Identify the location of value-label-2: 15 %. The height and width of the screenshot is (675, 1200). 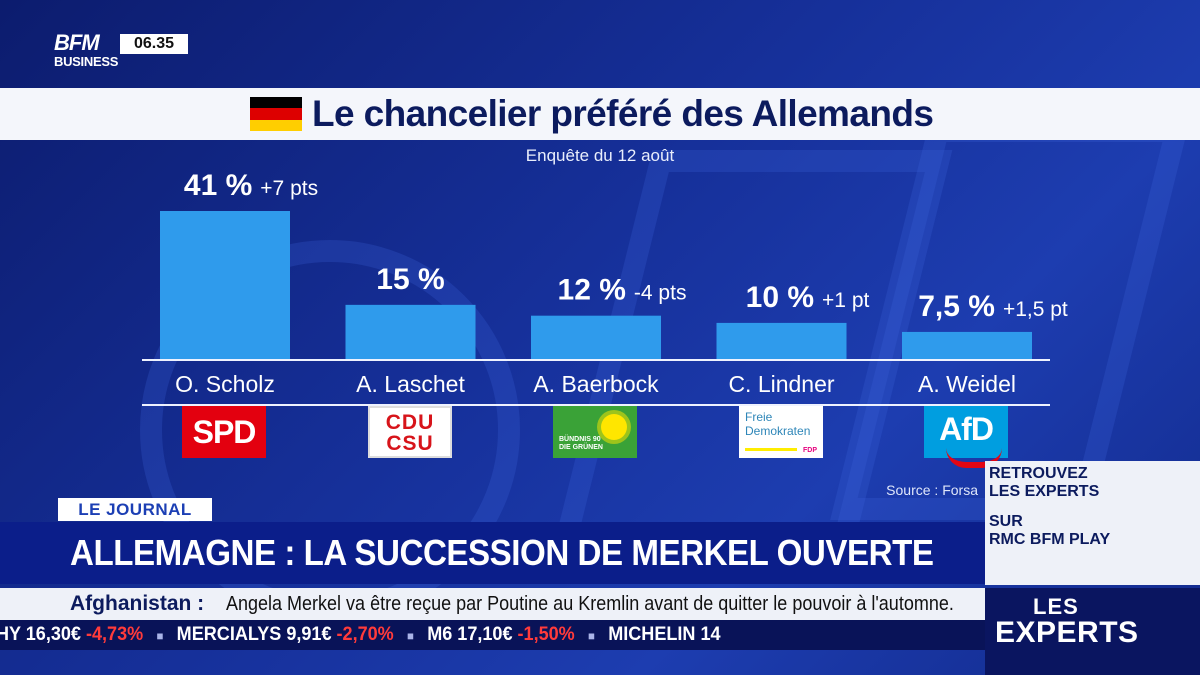
(410, 279).